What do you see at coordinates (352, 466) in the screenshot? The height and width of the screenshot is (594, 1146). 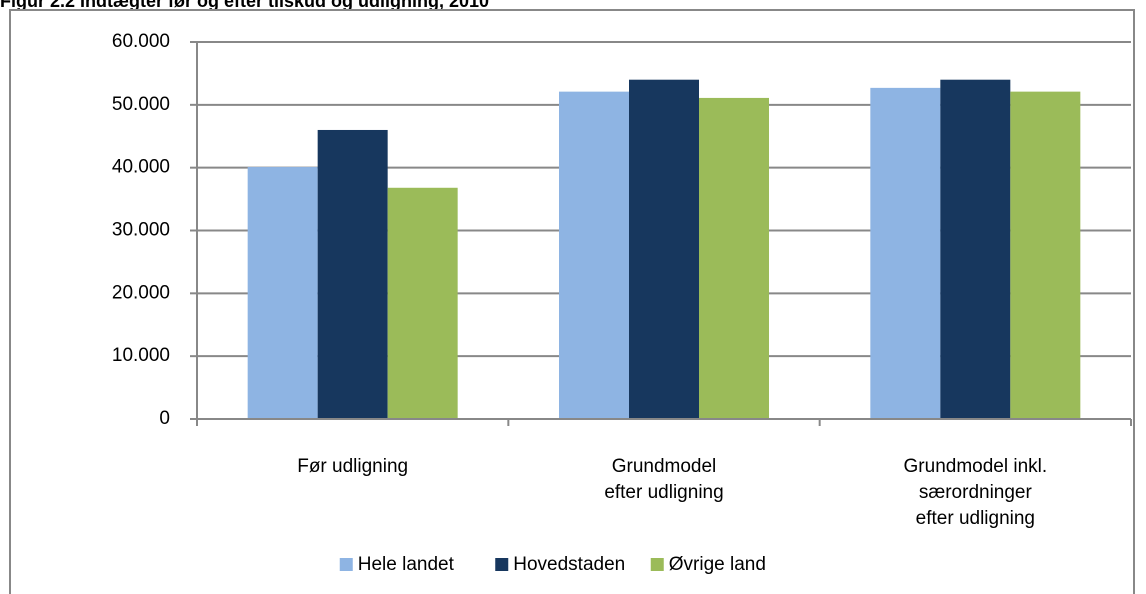 I see `x-tick-label: Før udligning` at bounding box center [352, 466].